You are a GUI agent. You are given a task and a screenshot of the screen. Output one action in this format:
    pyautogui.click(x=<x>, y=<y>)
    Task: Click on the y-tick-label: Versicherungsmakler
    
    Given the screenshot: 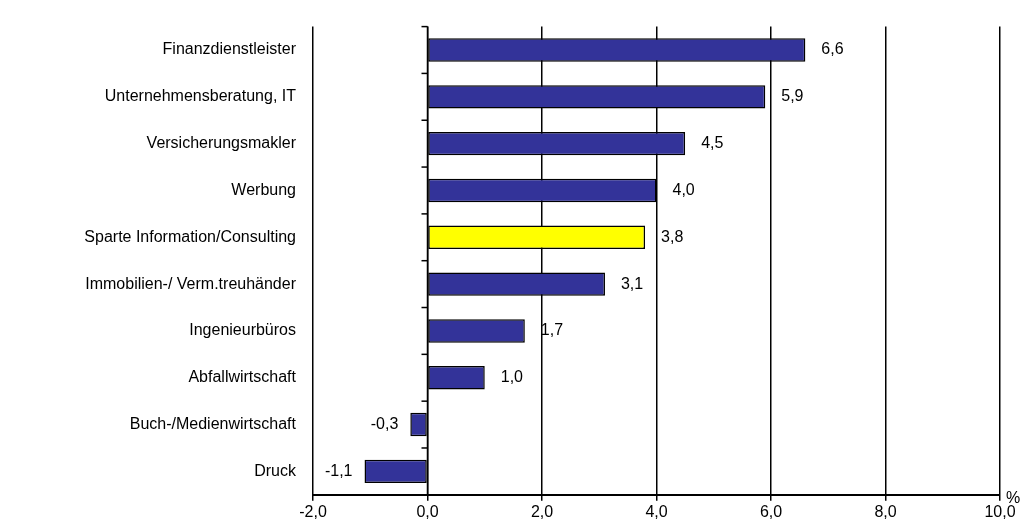 What is the action you would take?
    pyautogui.click(x=221, y=143)
    